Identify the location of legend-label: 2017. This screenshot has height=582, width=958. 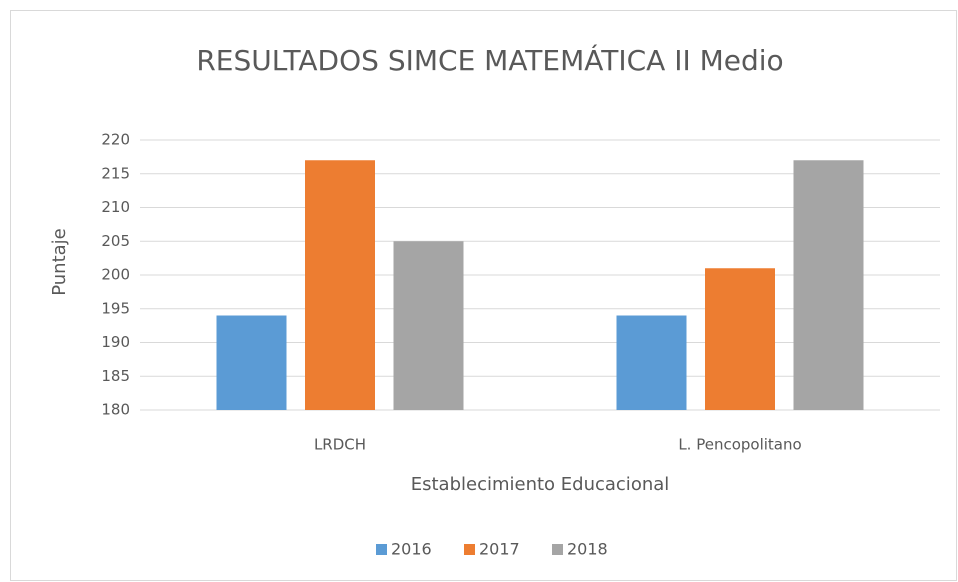
(499, 549).